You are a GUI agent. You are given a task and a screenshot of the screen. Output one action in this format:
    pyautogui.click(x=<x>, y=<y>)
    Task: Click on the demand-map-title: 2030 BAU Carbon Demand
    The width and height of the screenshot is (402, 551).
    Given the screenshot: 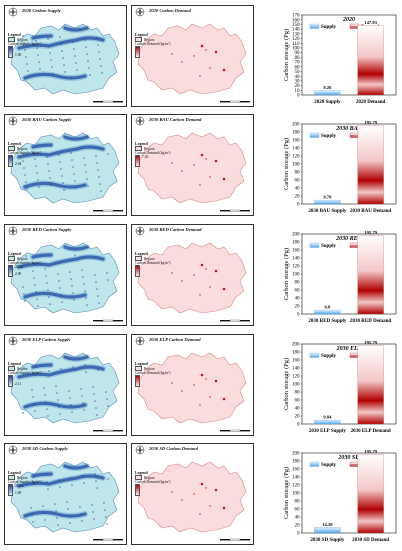 What is the action you would take?
    pyautogui.click(x=175, y=119)
    